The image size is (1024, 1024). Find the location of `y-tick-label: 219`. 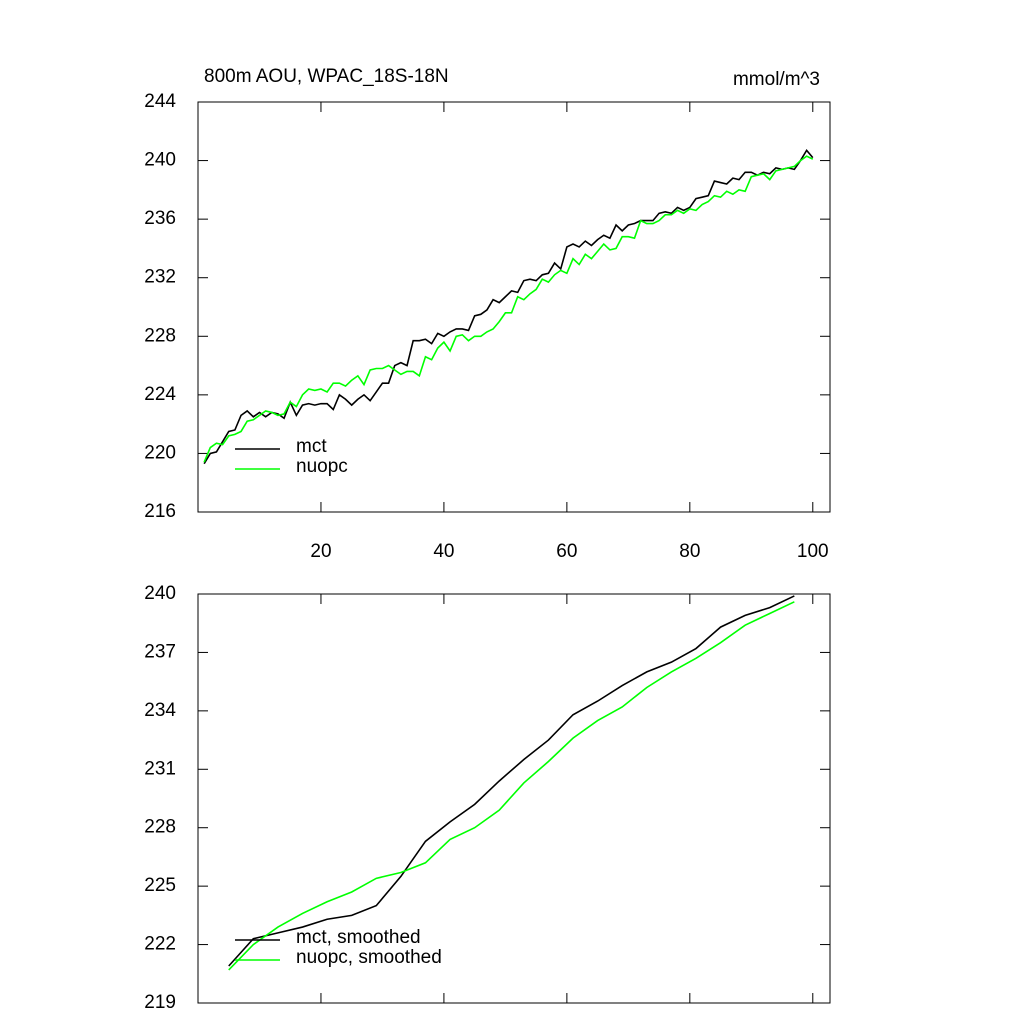

y-tick-label: 219 is located at coordinates (160, 1002).